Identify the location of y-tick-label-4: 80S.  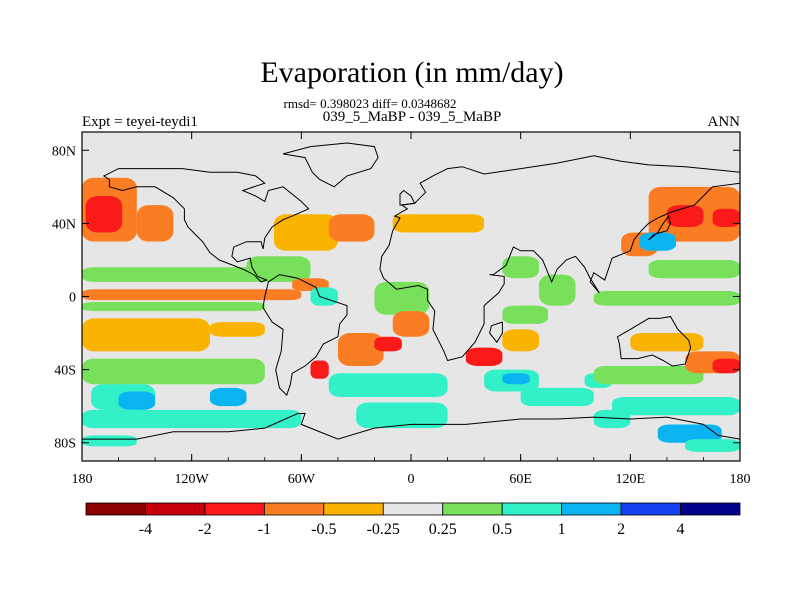
(65, 444).